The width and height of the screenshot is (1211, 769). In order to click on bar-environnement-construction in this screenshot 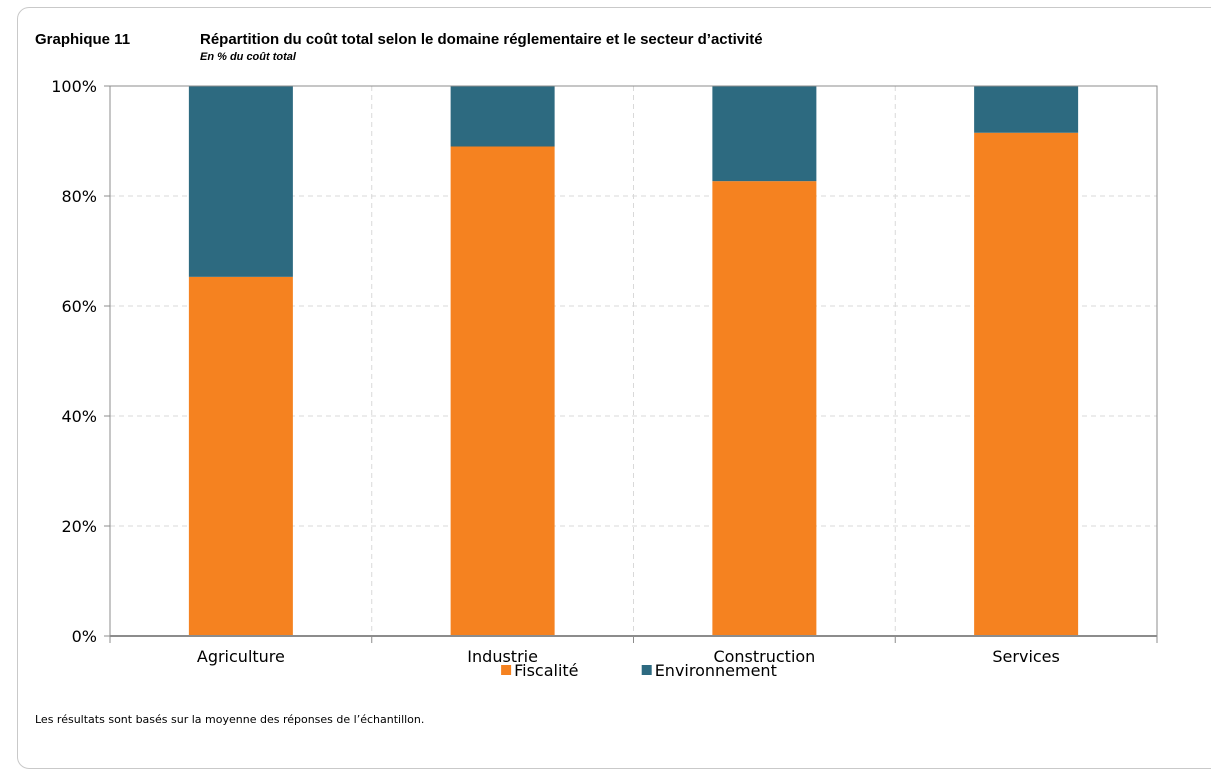, I will do `click(764, 134)`.